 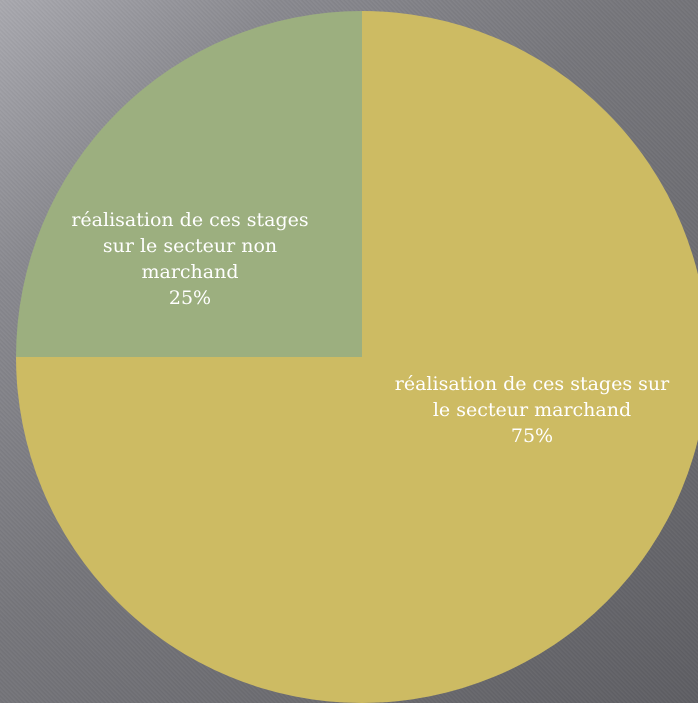 I want to click on slice-category-label: réalisation de ces stages sur, so click(x=532, y=384).